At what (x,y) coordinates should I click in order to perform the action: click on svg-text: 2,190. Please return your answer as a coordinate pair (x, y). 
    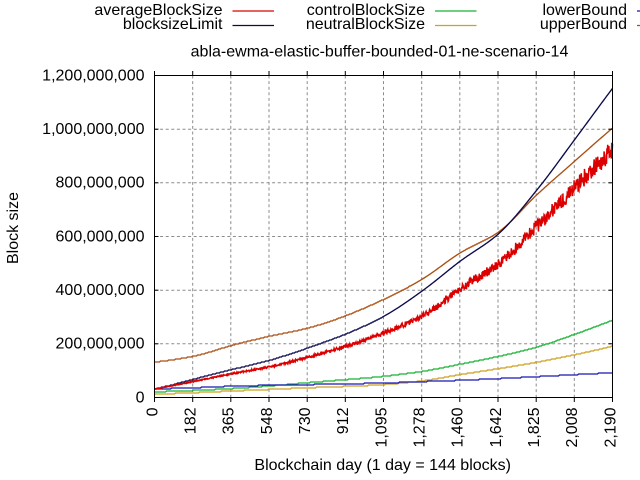
    Looking at the image, I should click on (610, 427).